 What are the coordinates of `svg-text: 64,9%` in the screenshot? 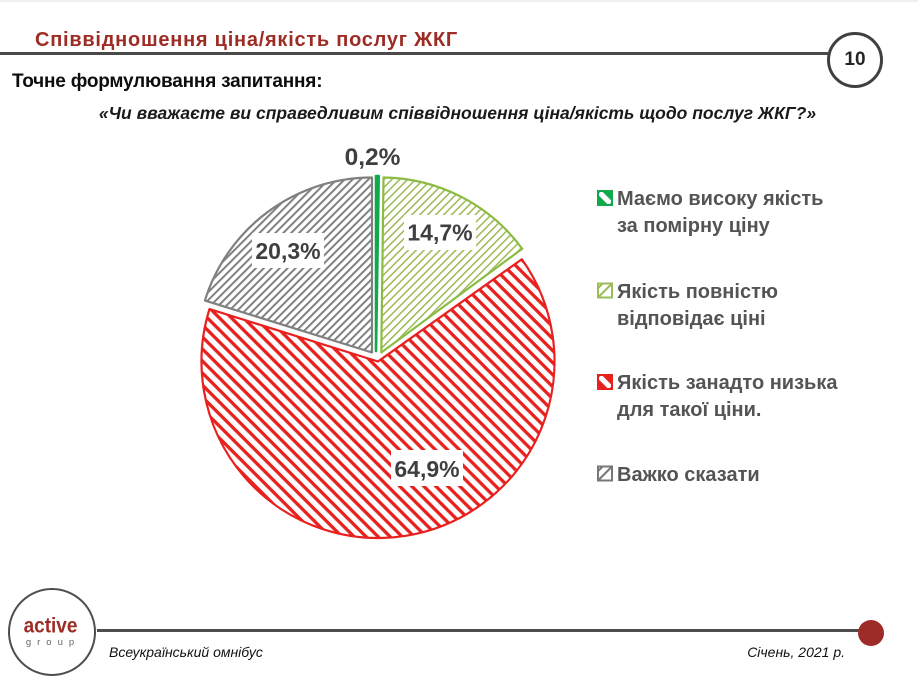 It's located at (426, 469).